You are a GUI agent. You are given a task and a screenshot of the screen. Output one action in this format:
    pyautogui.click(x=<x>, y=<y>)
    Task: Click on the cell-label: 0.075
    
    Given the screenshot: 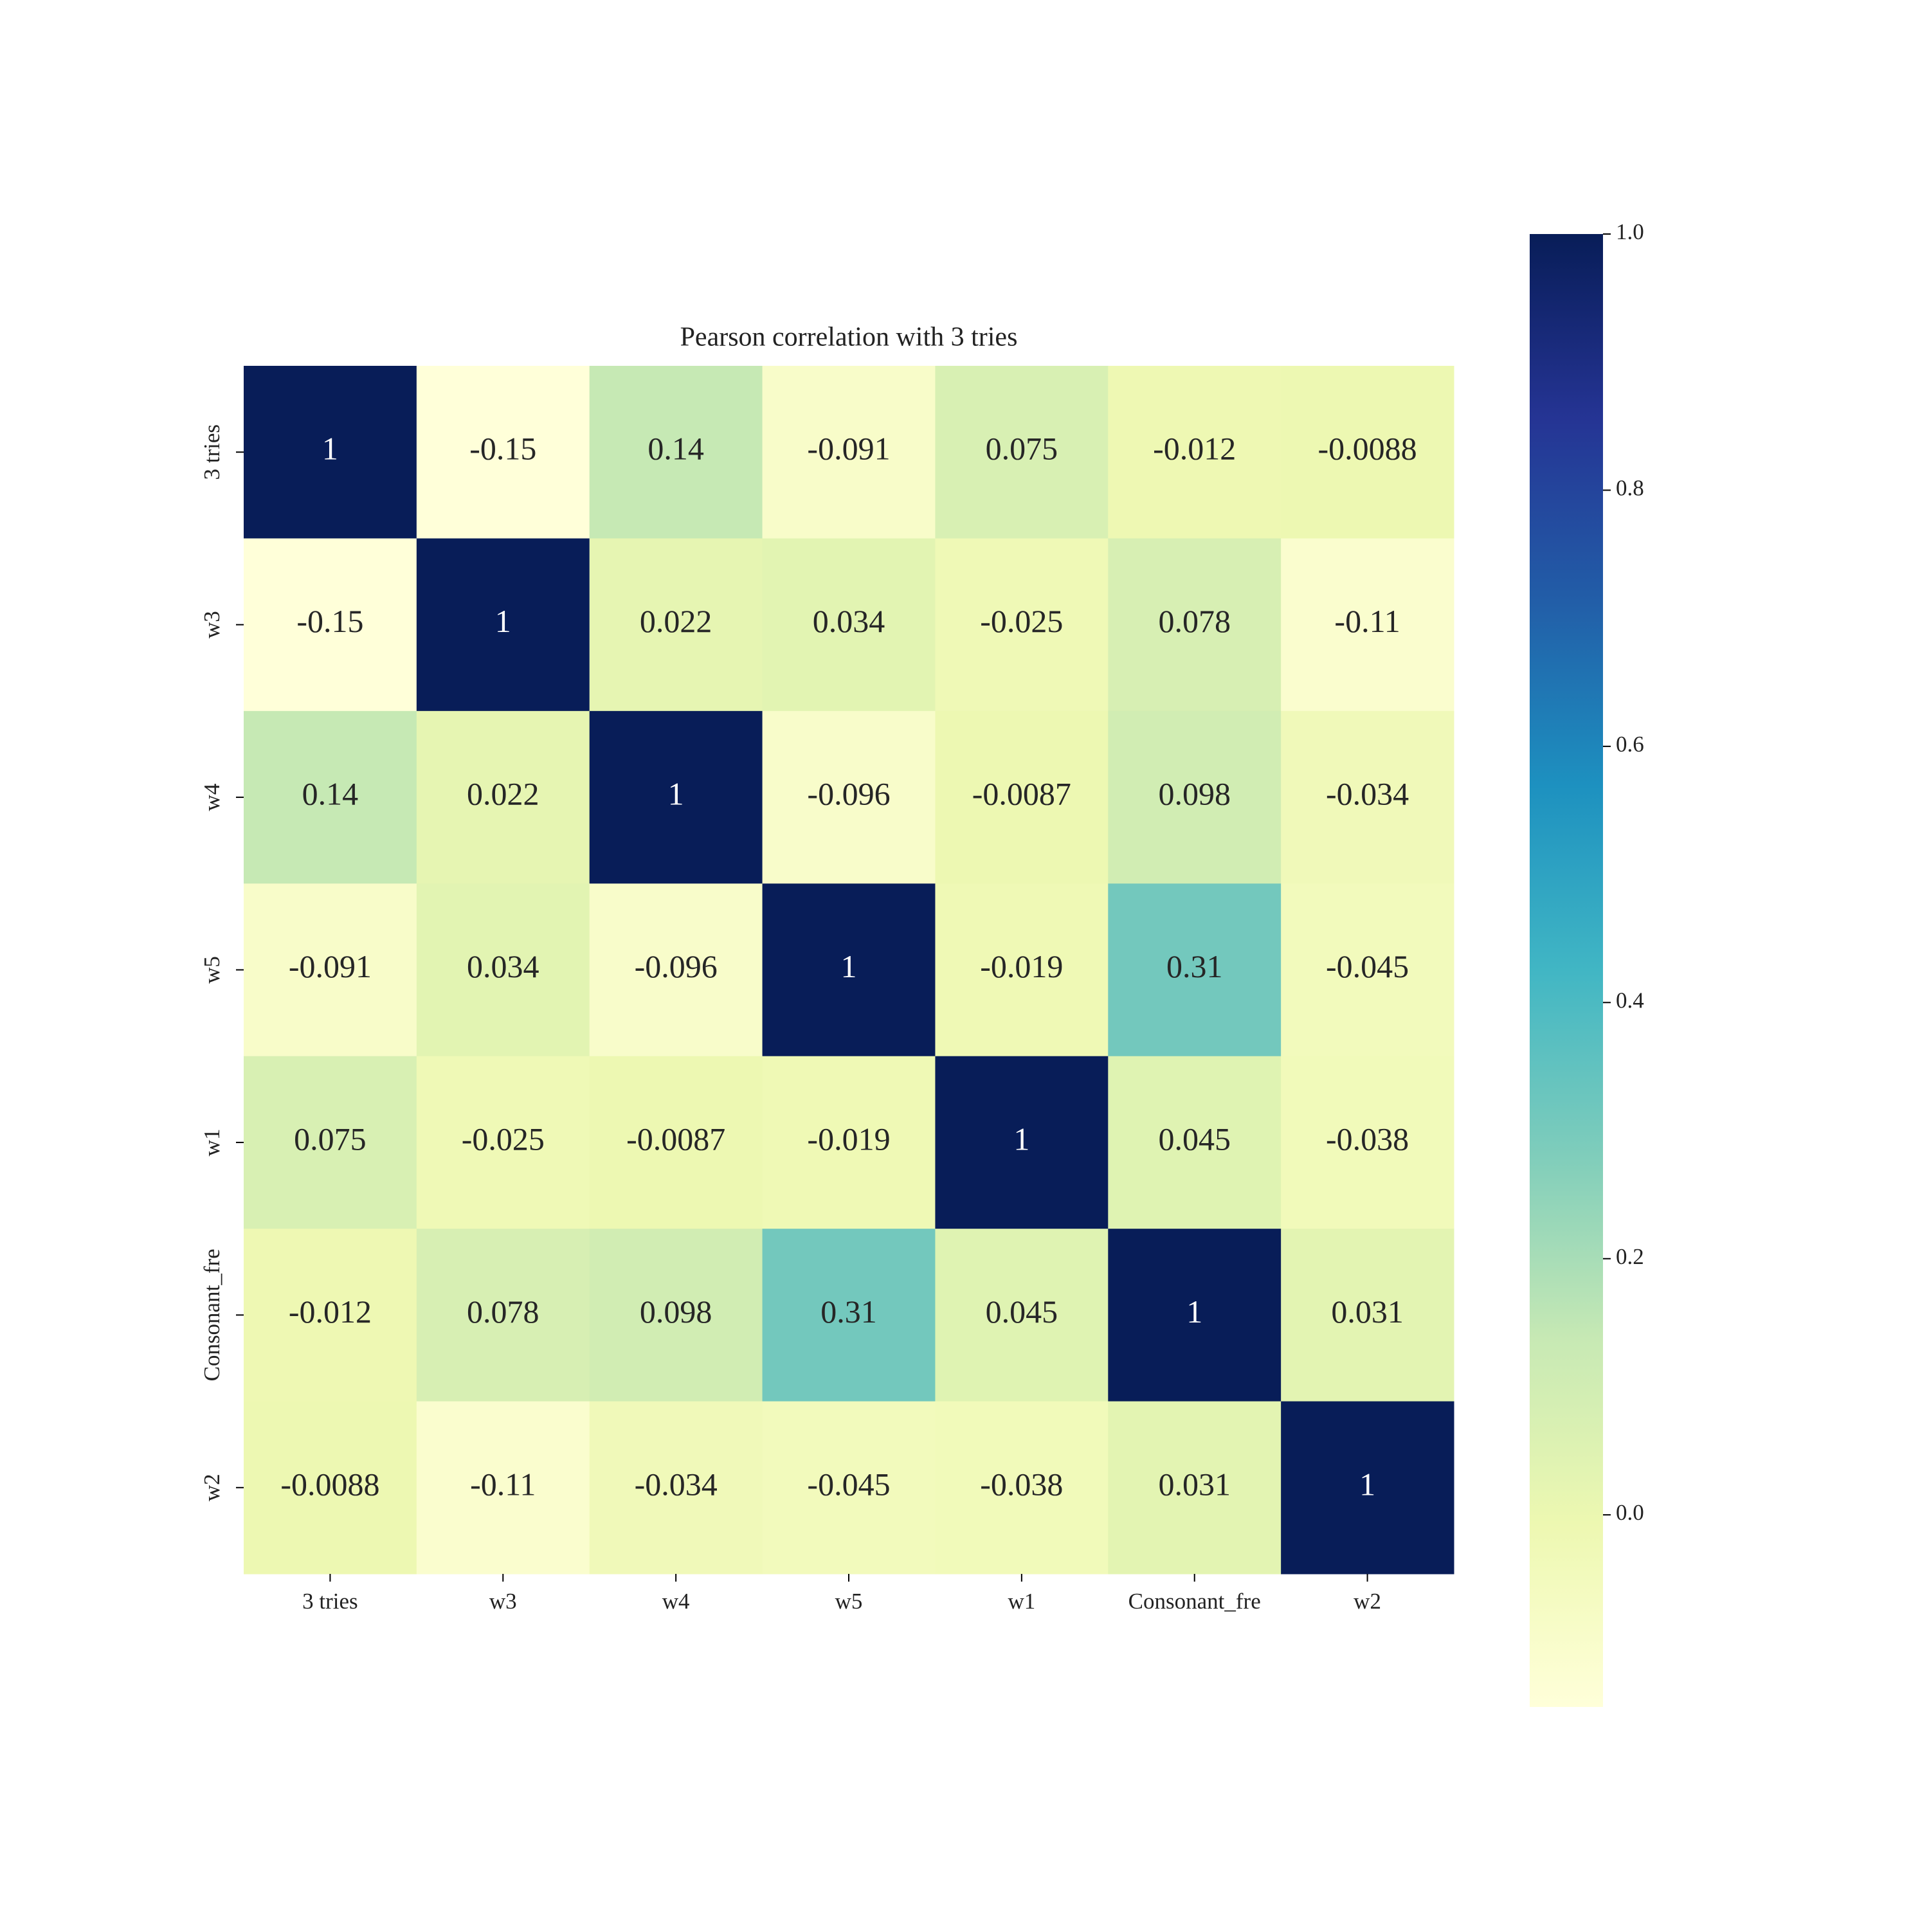 What is the action you would take?
    pyautogui.click(x=331, y=1139)
    